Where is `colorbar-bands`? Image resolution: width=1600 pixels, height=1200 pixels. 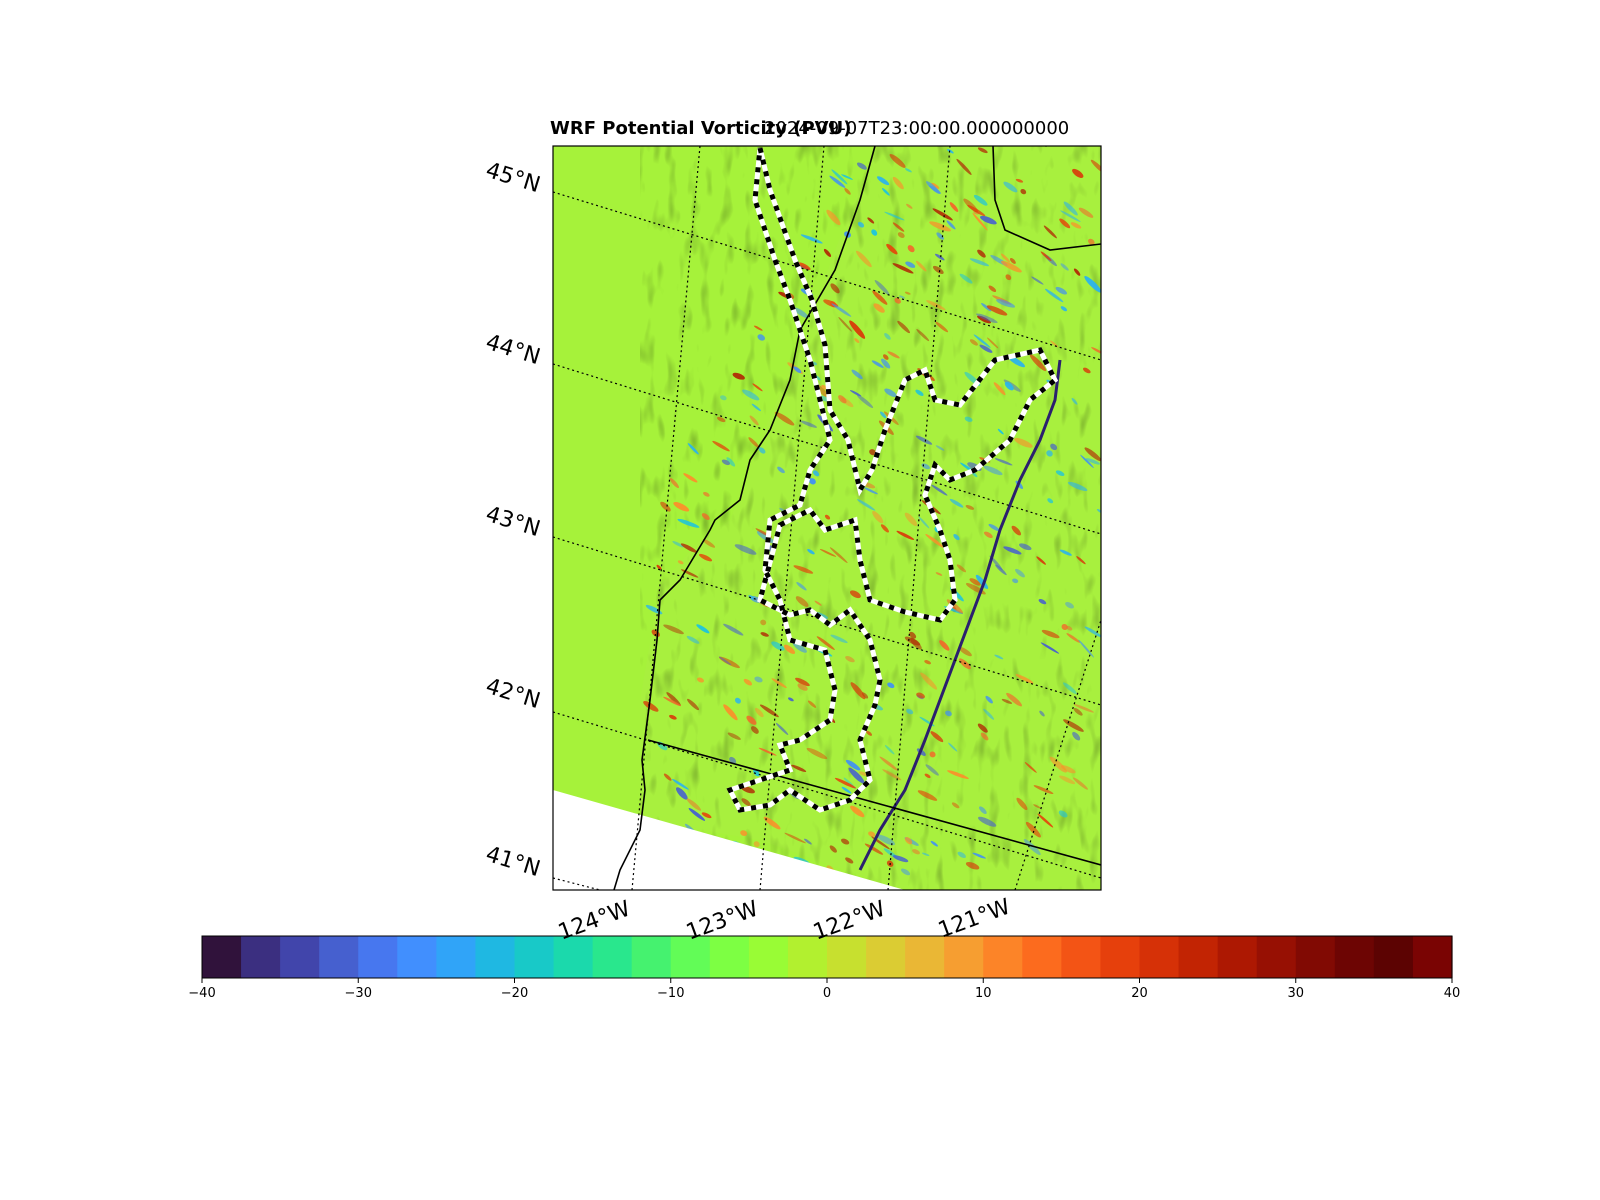
colorbar-bands is located at coordinates (827, 957).